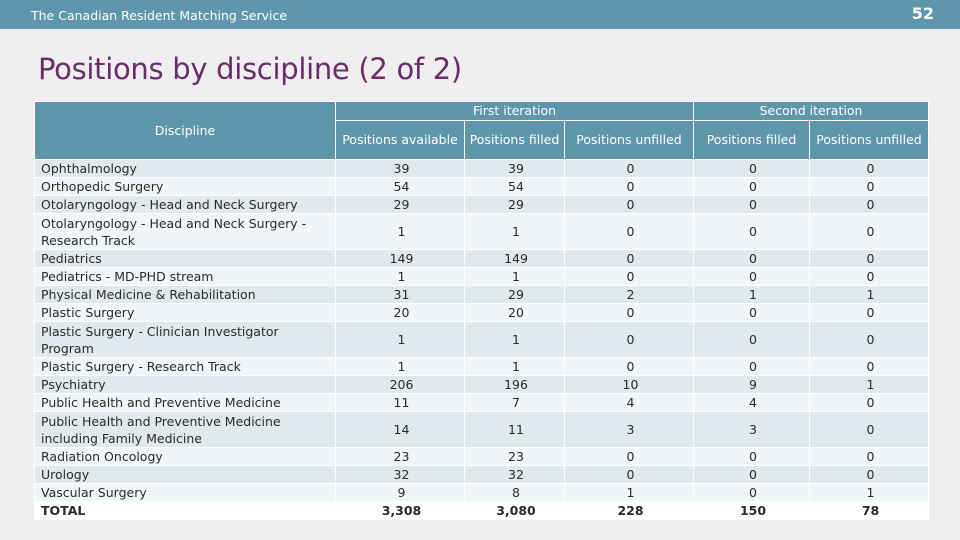 The height and width of the screenshot is (540, 960). What do you see at coordinates (400, 312) in the screenshot?
I see `cell-available: 20` at bounding box center [400, 312].